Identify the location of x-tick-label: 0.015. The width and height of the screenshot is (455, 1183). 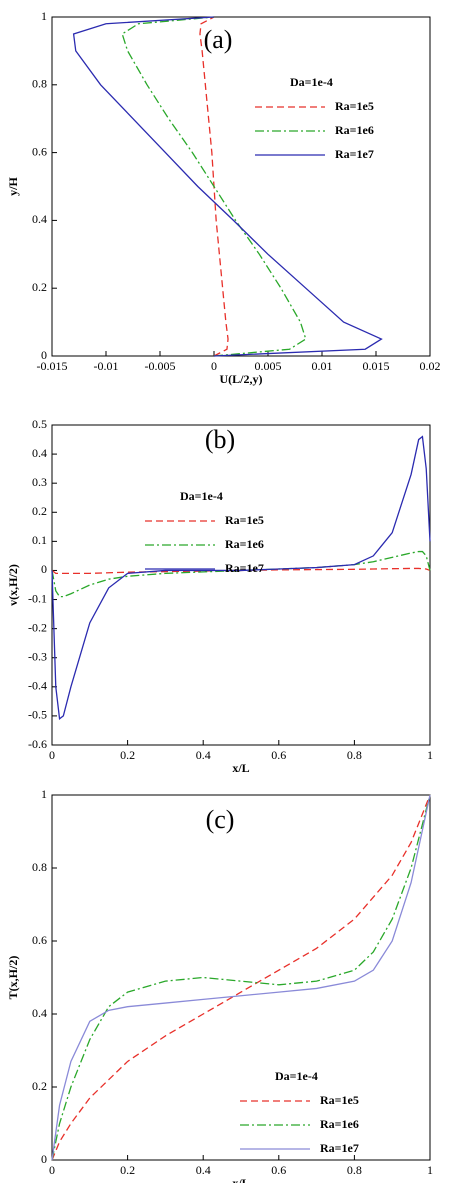
(376, 366).